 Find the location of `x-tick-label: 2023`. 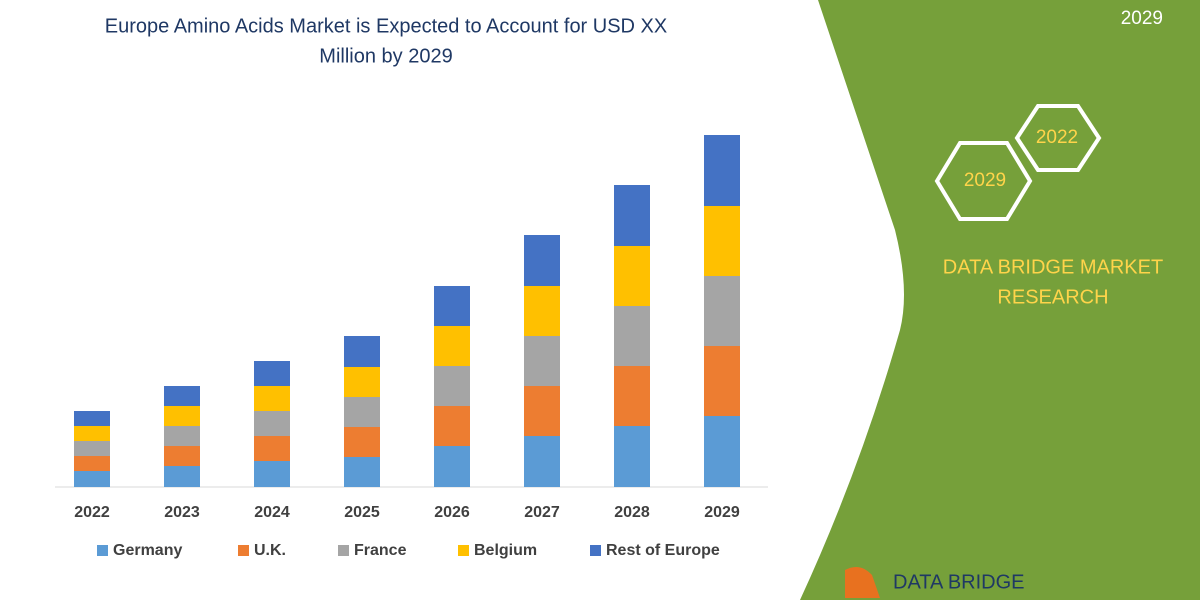

x-tick-label: 2023 is located at coordinates (182, 512).